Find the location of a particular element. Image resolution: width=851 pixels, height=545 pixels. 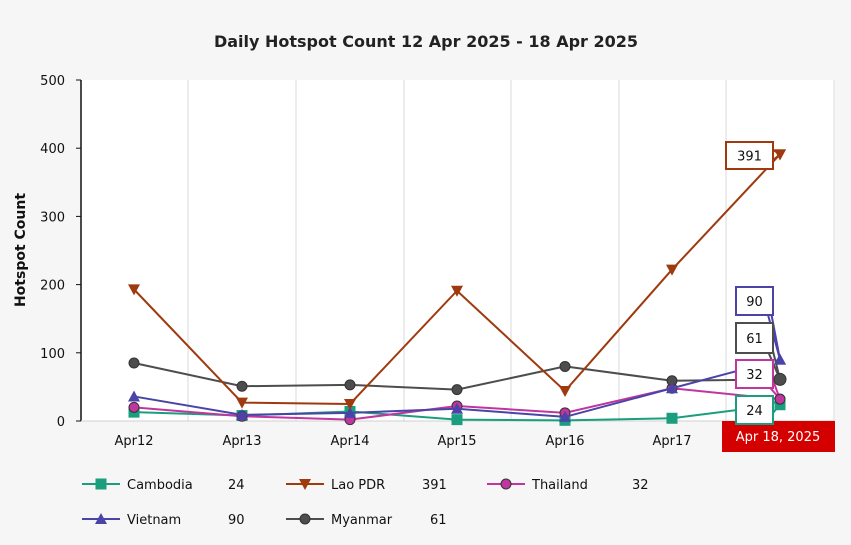

legend-label: Vietnam is located at coordinates (154, 520).